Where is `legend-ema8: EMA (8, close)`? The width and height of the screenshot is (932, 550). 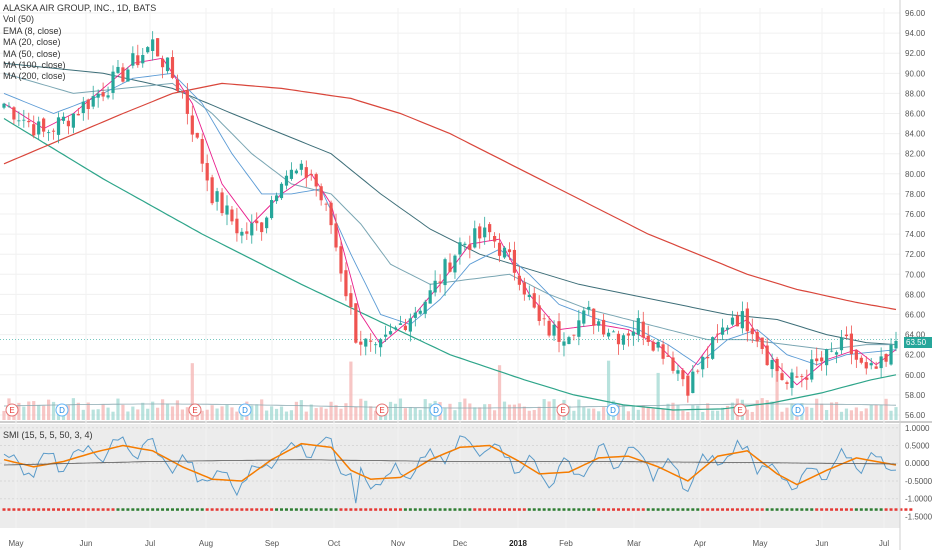
legend-ema8: EMA (8, close) is located at coordinates (32, 30).